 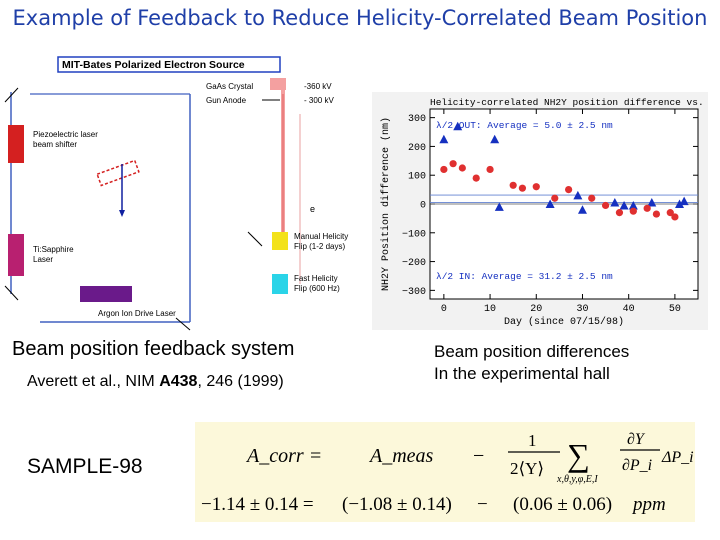 What do you see at coordinates (417, 148) in the screenshot?
I see `y-tick-label: 200` at bounding box center [417, 148].